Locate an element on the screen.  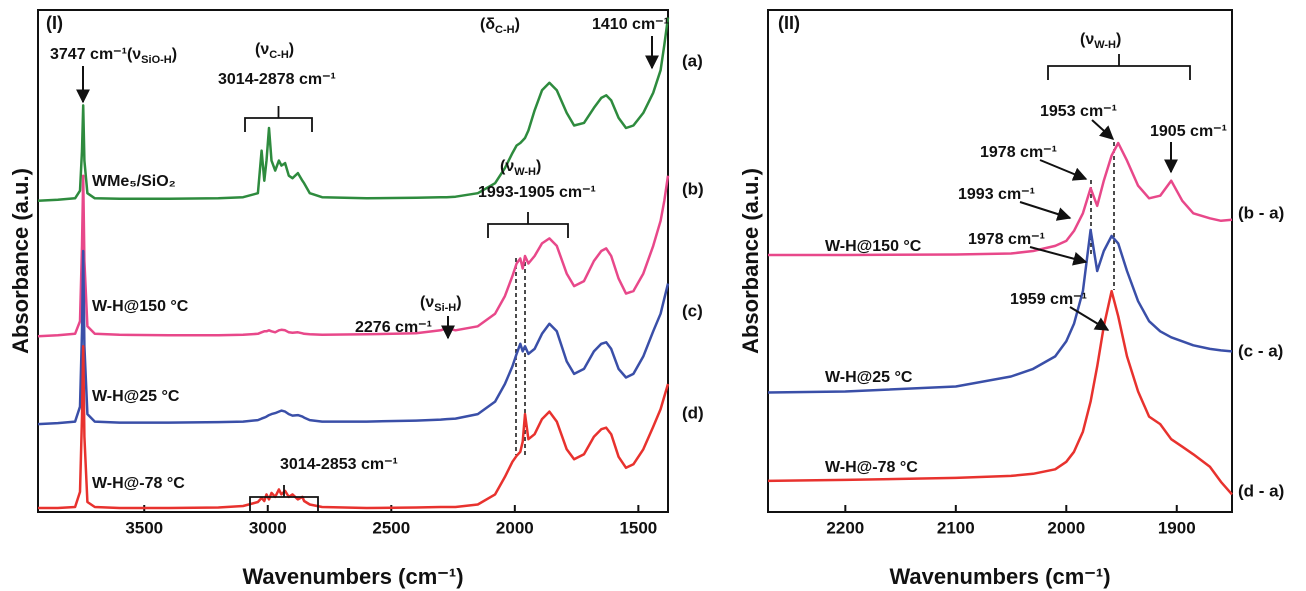
annotation: (νC-H) is located at coordinates (274, 51).